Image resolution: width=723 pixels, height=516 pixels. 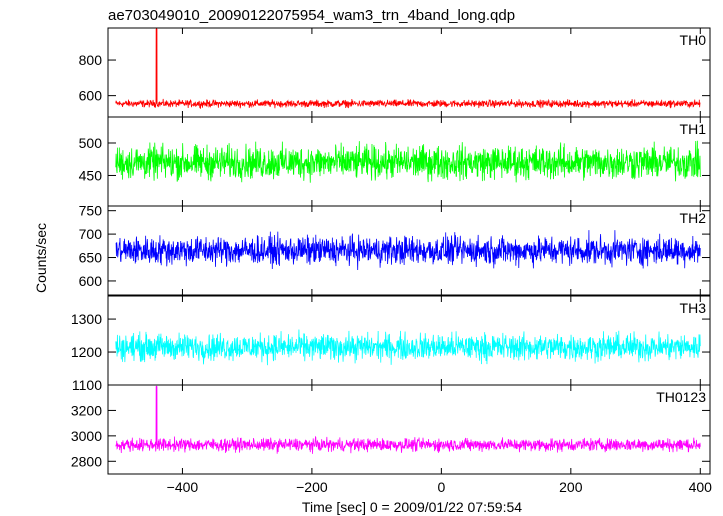 What do you see at coordinates (701, 487) in the screenshot?
I see `x-tick-label: 400` at bounding box center [701, 487].